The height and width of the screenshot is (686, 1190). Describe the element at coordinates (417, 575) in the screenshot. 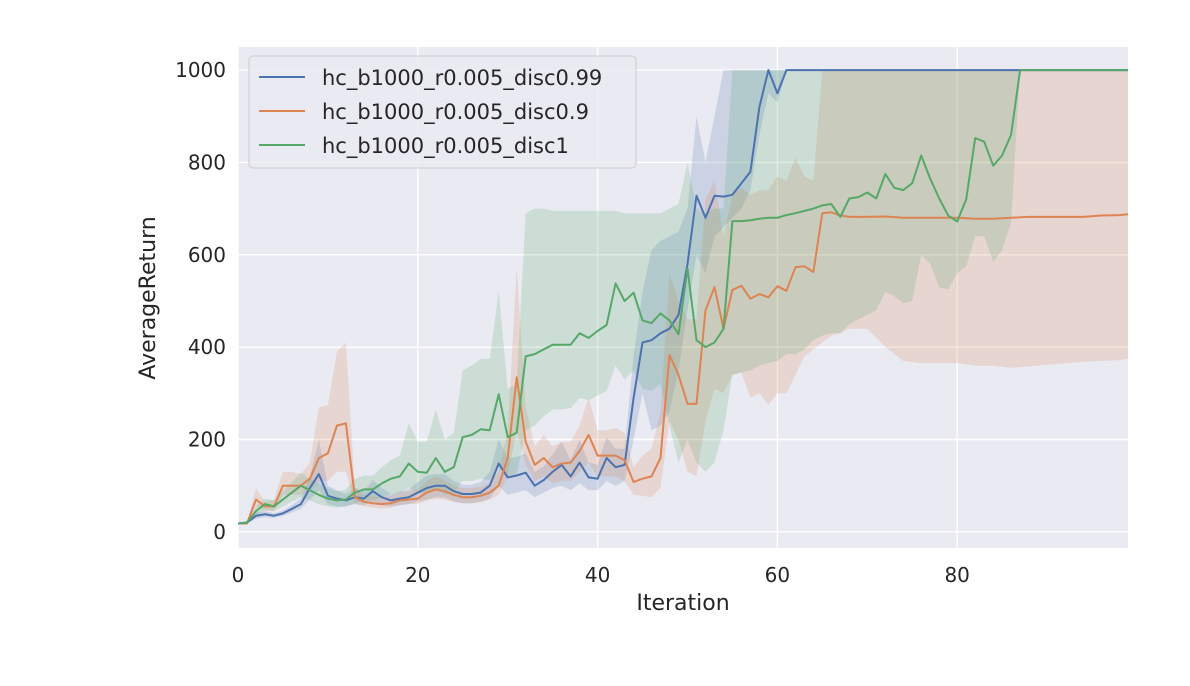

I see `x-tick-label: 20` at that location.